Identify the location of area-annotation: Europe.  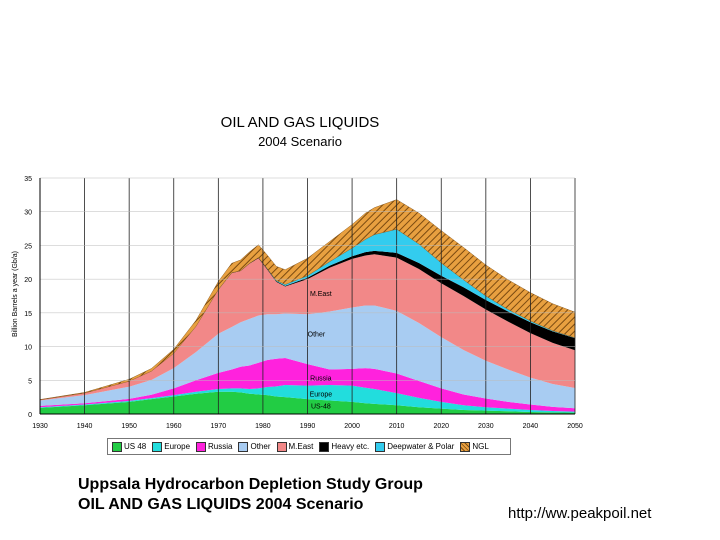
(321, 394).